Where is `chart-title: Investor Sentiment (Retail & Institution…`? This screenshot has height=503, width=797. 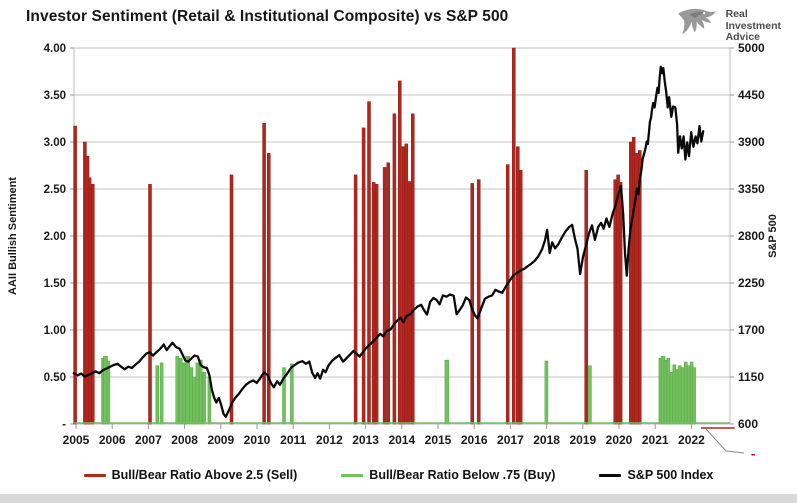
chart-title: Investor Sentiment (Retail & Institution… is located at coordinates (267, 16).